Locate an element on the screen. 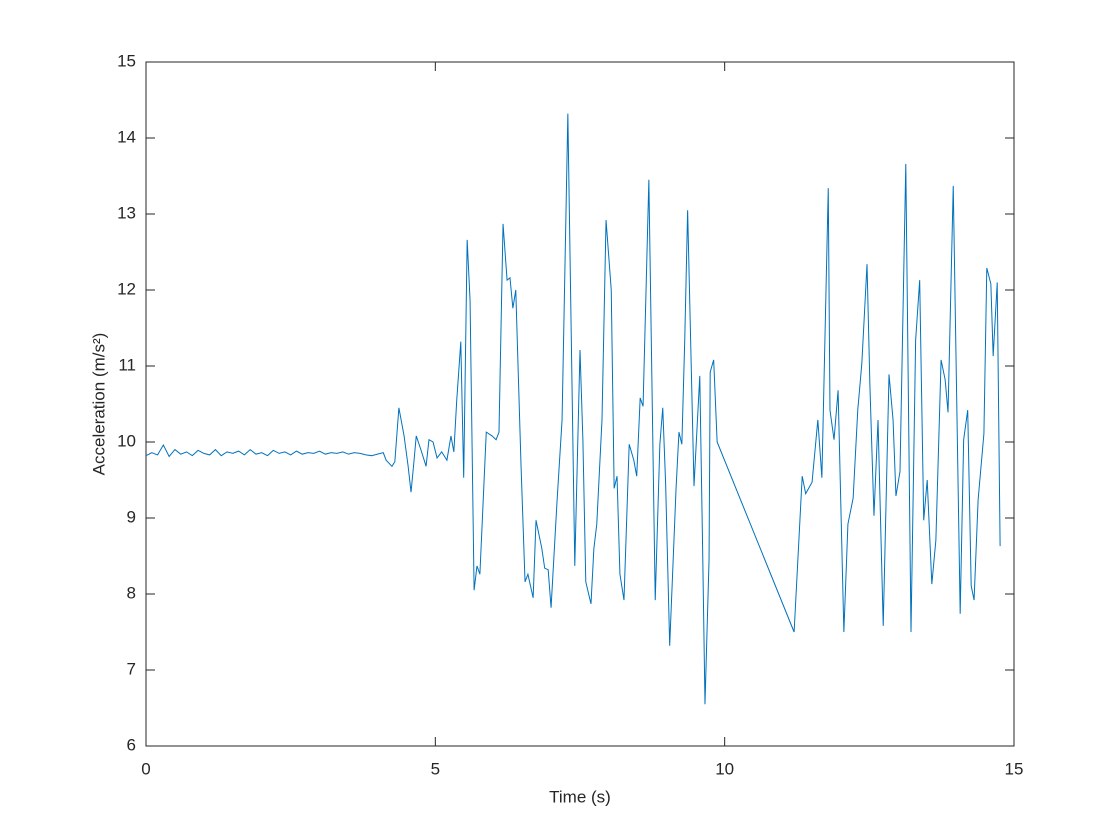 The image size is (1120, 840). x-tick-label: 0 is located at coordinates (145, 768).